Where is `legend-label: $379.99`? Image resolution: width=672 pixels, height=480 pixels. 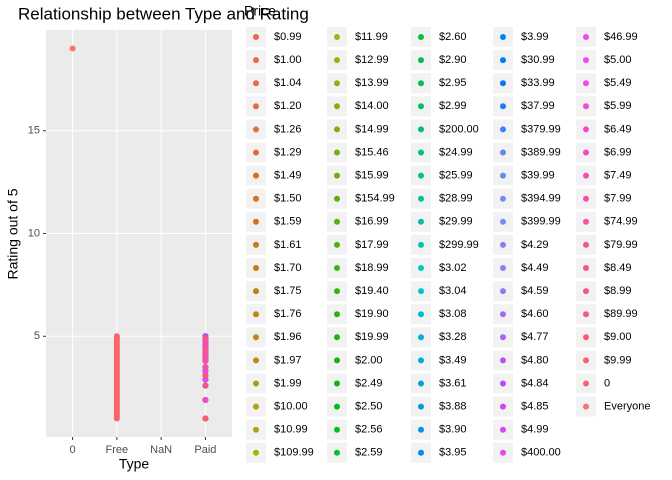 legend-label: $379.99 is located at coordinates (541, 129).